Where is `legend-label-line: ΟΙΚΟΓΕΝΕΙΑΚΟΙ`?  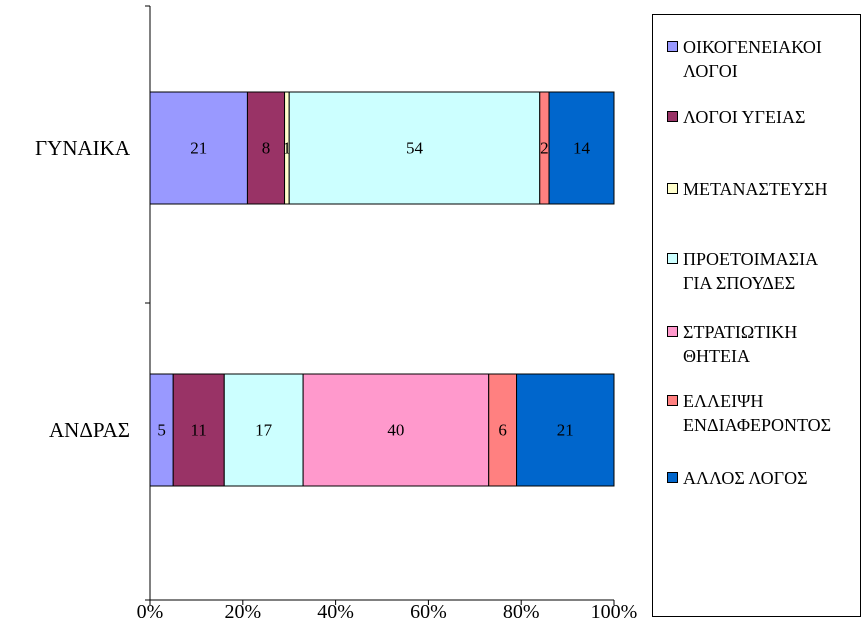
legend-label-line: ΟΙΚΟΓΕΝΕΙΑΚΟΙ is located at coordinates (752, 47).